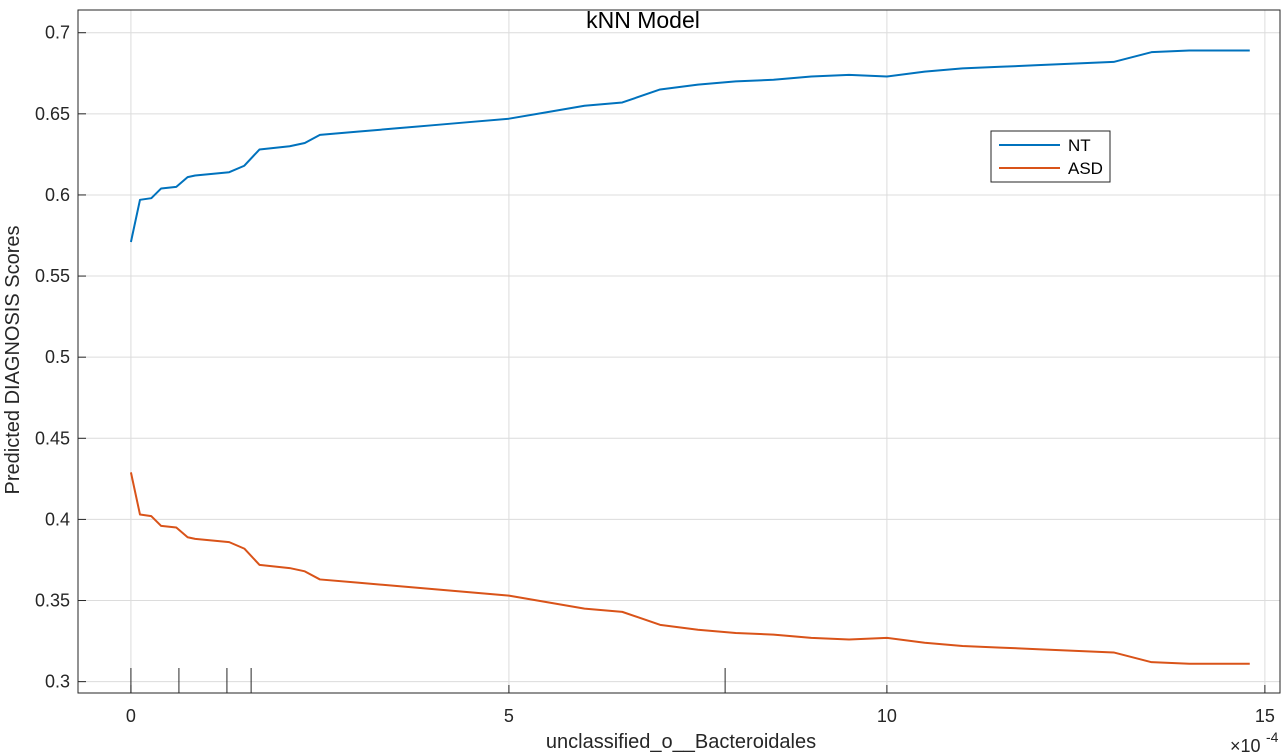 This screenshot has width=1286, height=756. I want to click on x-exponent: ×10 -4, so click(1254, 742).